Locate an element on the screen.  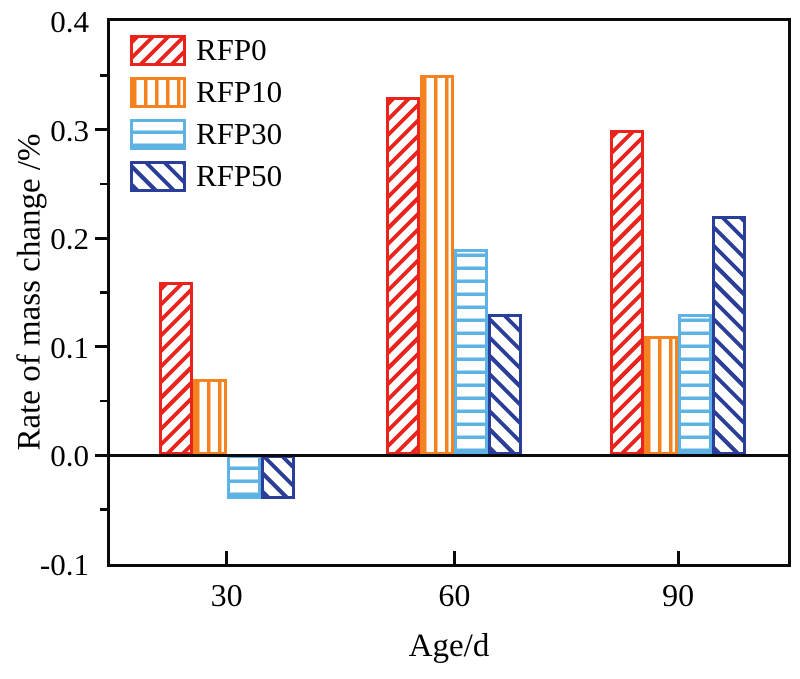
bar-RFP10-age30 is located at coordinates (209, 417).